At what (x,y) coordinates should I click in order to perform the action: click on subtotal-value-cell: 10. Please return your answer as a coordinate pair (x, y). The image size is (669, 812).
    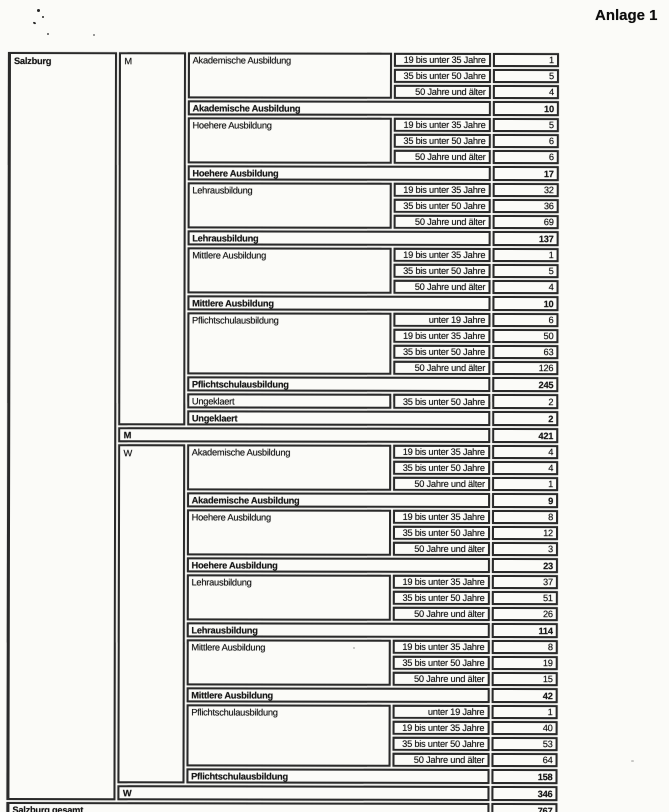
    Looking at the image, I should click on (525, 304).